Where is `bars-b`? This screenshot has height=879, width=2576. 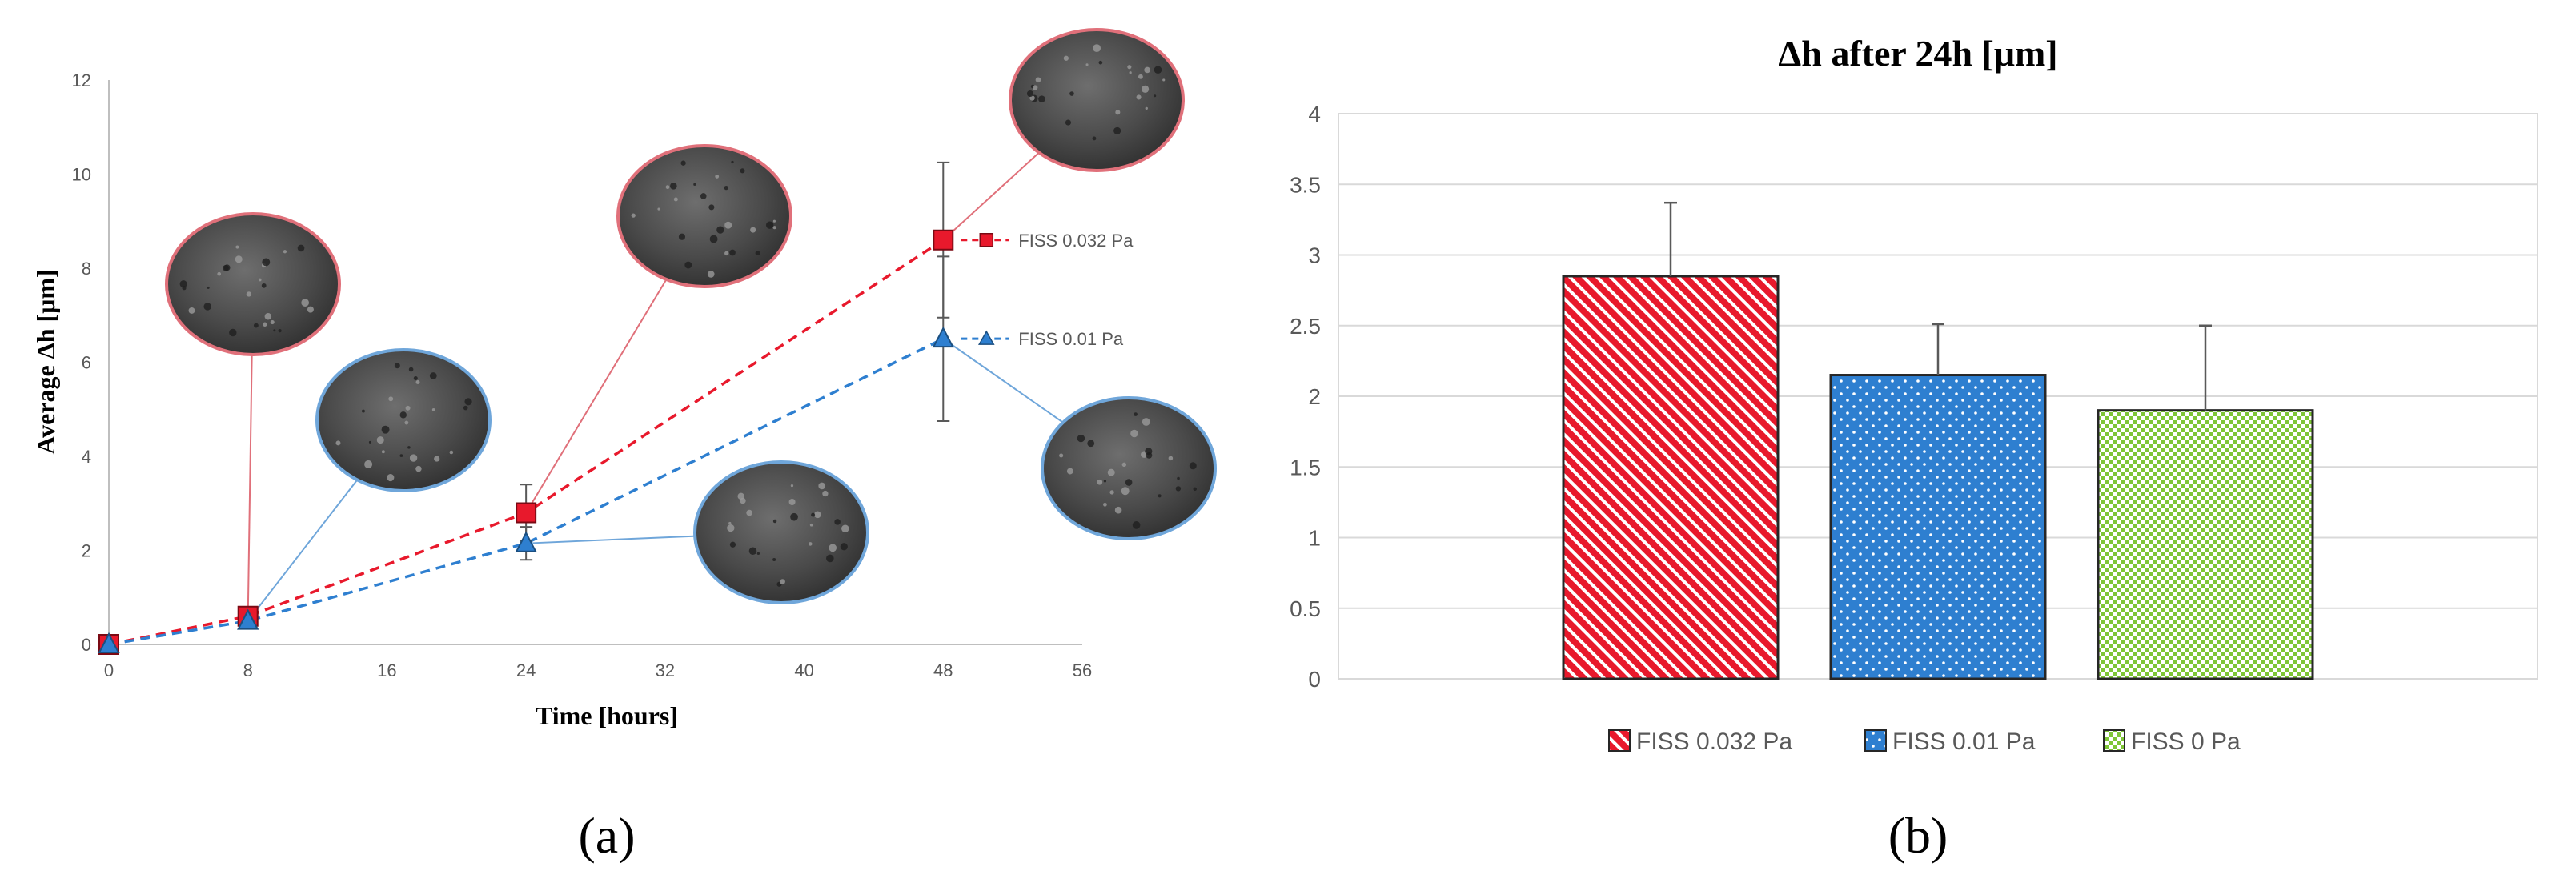
bars-b is located at coordinates (1938, 477).